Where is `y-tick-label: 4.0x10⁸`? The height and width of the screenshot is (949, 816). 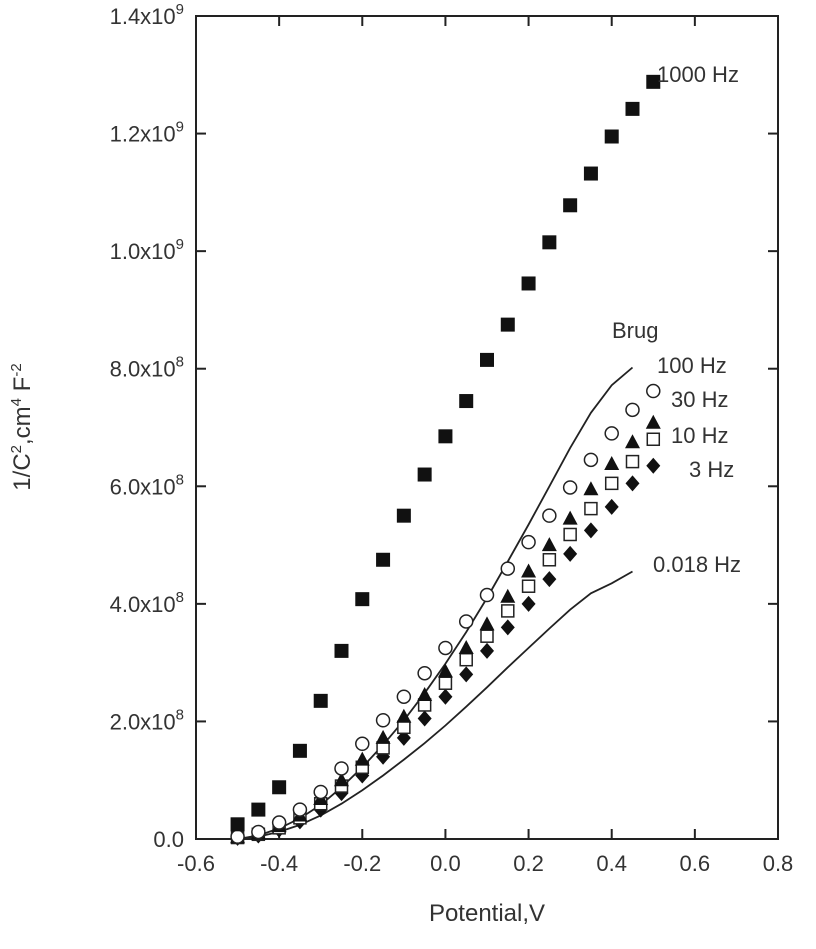 y-tick-label: 4.0x10⁸ is located at coordinates (147, 603).